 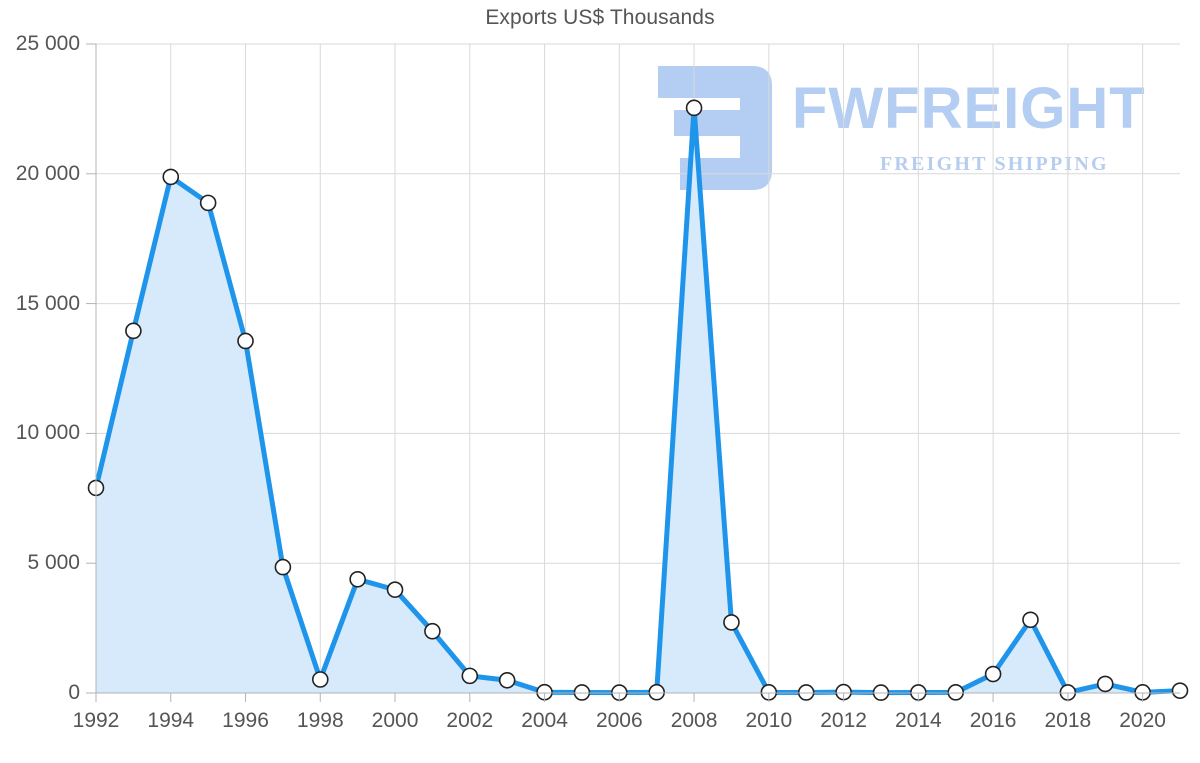 What do you see at coordinates (918, 720) in the screenshot?
I see `x-axis-tick-label: 2014` at bounding box center [918, 720].